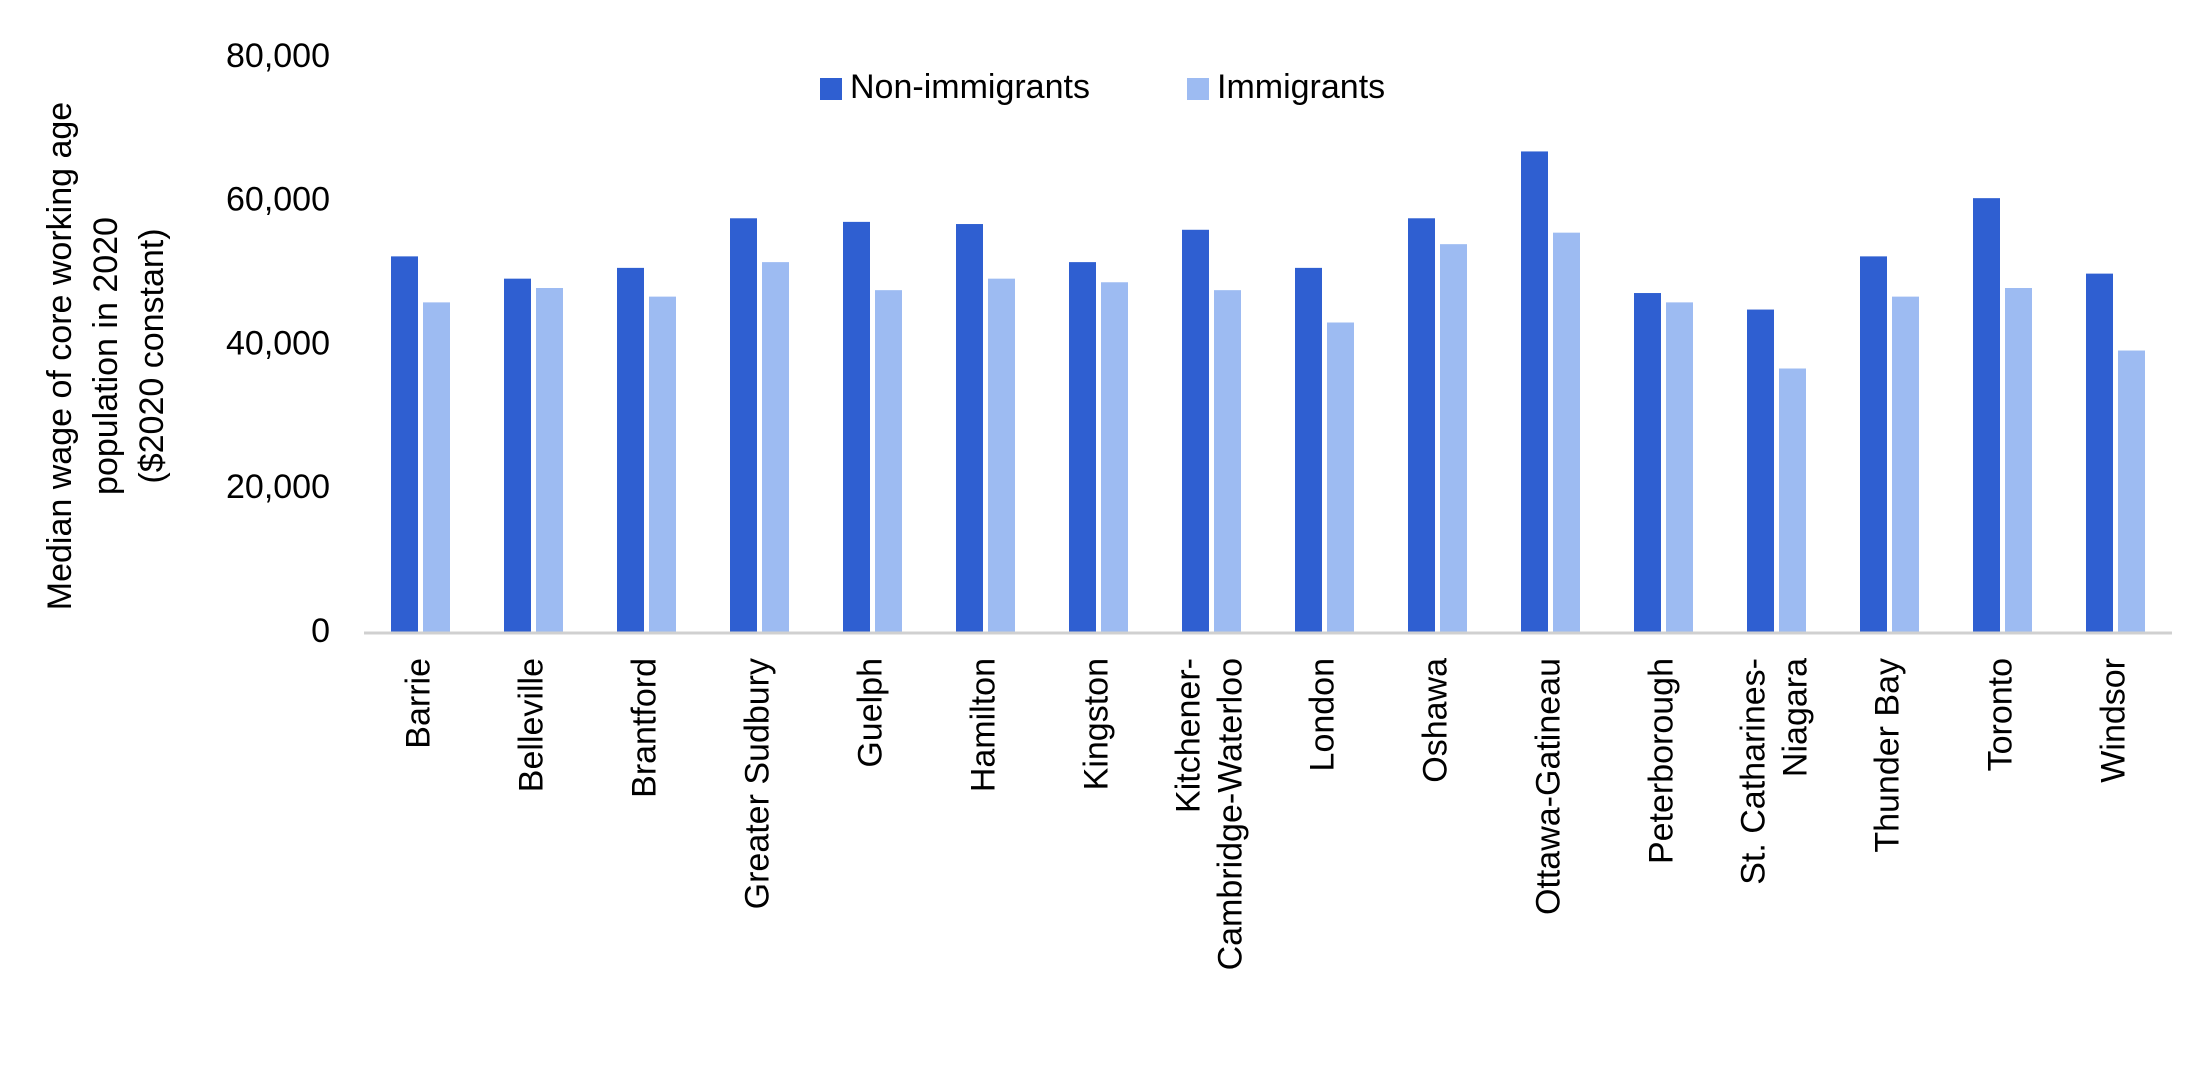 This screenshot has height=1085, width=2200. I want to click on x-tick-label: London, so click(1322, 714).